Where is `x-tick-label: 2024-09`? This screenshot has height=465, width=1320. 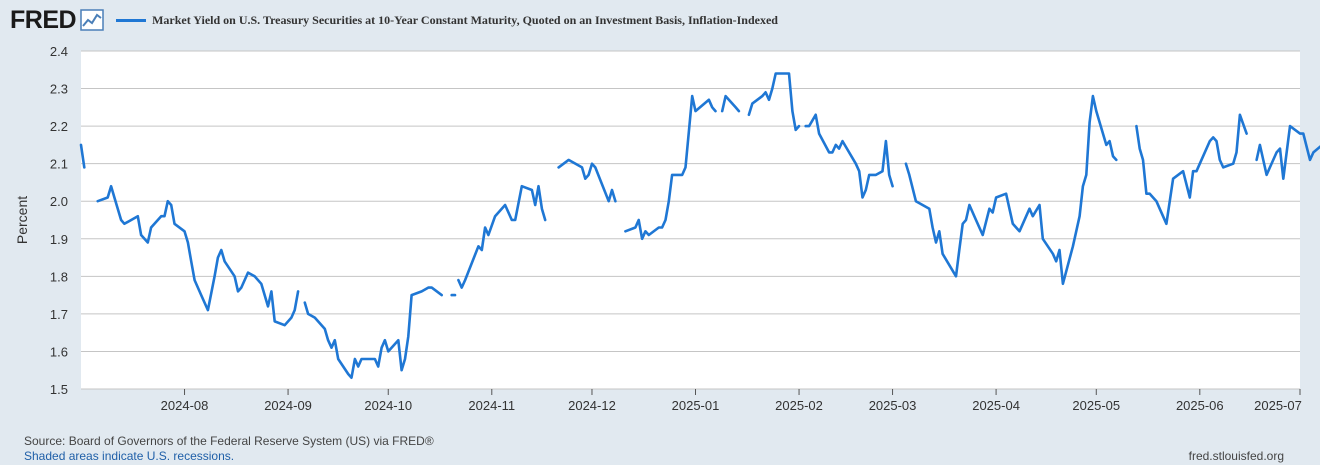
x-tick-label: 2024-09 is located at coordinates (288, 405).